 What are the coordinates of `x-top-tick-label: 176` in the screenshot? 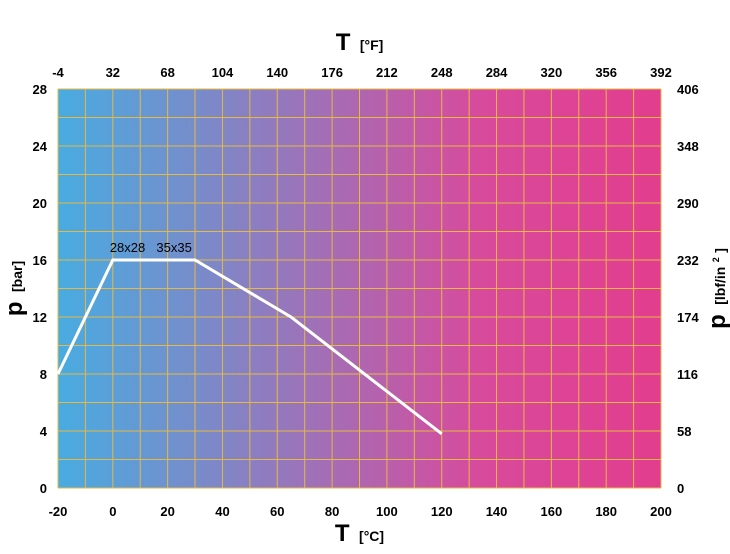 It's located at (332, 72).